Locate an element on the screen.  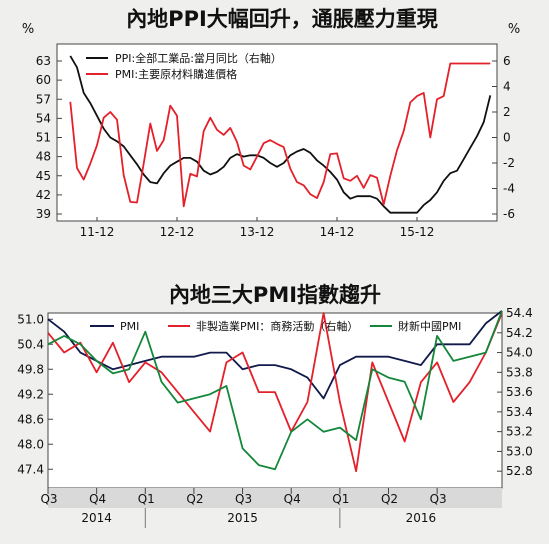
chart1-right-tick-label: -6 is located at coordinates (509, 214).